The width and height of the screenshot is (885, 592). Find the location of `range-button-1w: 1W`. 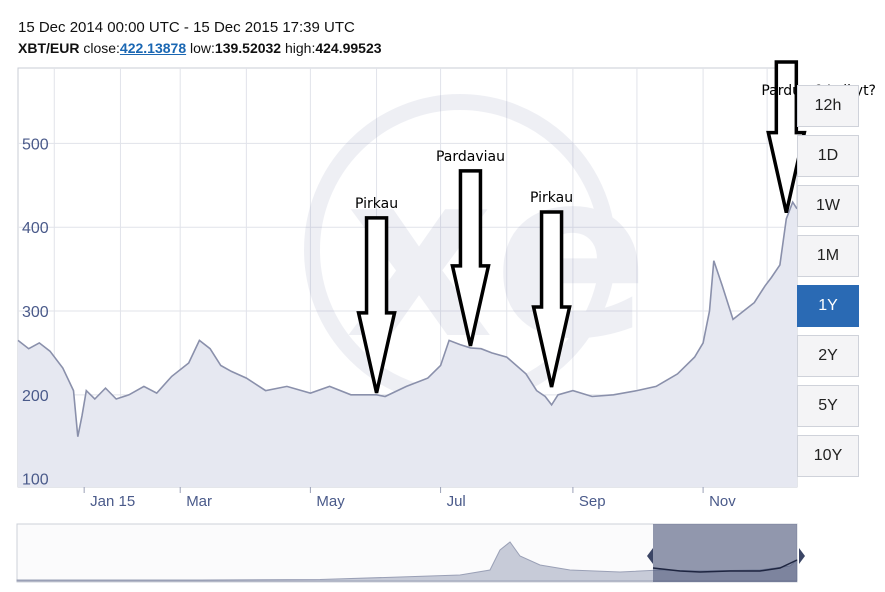

range-button-1w: 1W is located at coordinates (828, 206).